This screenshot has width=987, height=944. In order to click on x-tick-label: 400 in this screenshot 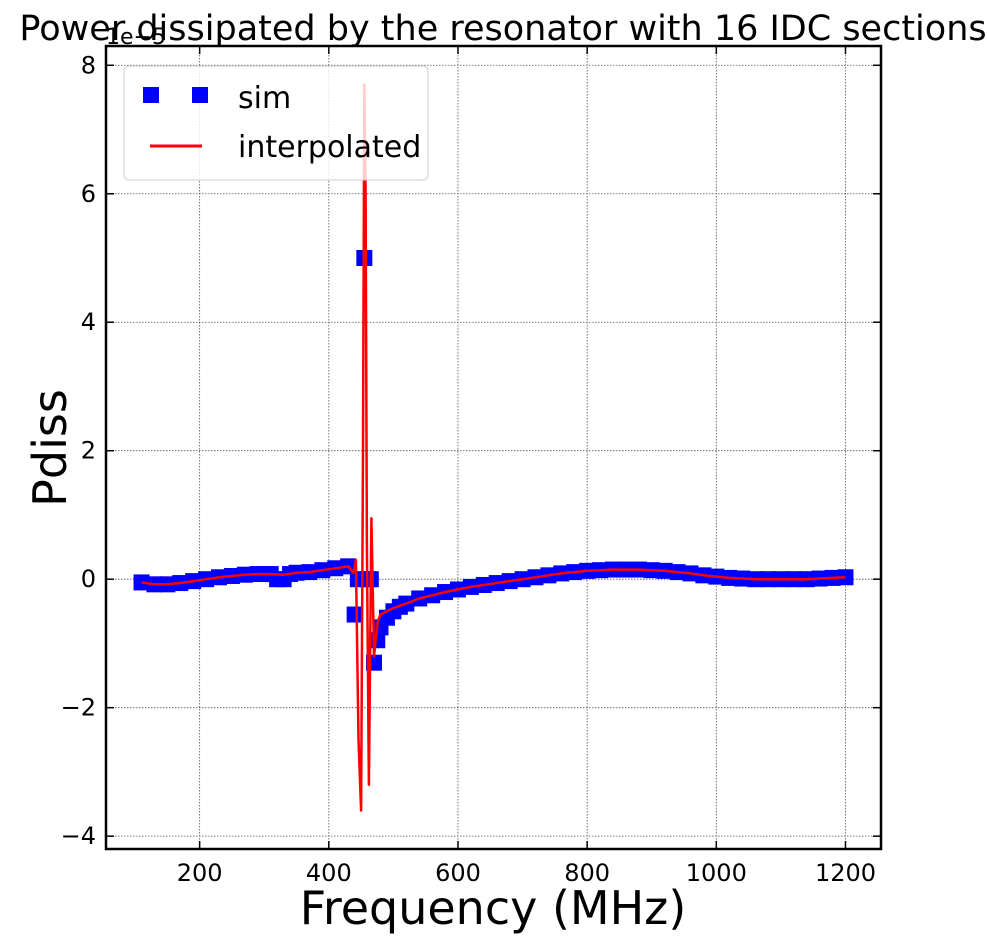, I will do `click(329, 873)`.